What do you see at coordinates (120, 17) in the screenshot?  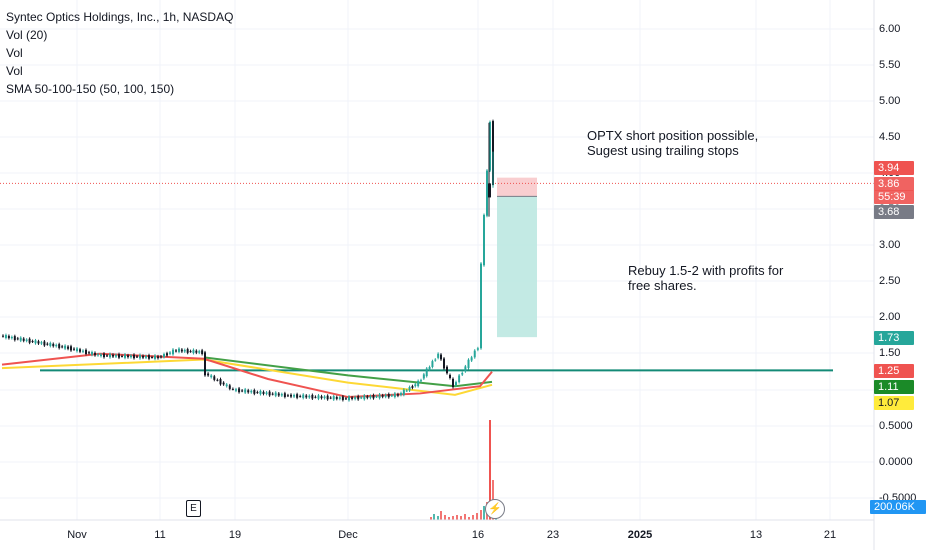 I see `symbol-title: Syntec Optics Holdings, Inc., 1h, NASDAQ` at bounding box center [120, 17].